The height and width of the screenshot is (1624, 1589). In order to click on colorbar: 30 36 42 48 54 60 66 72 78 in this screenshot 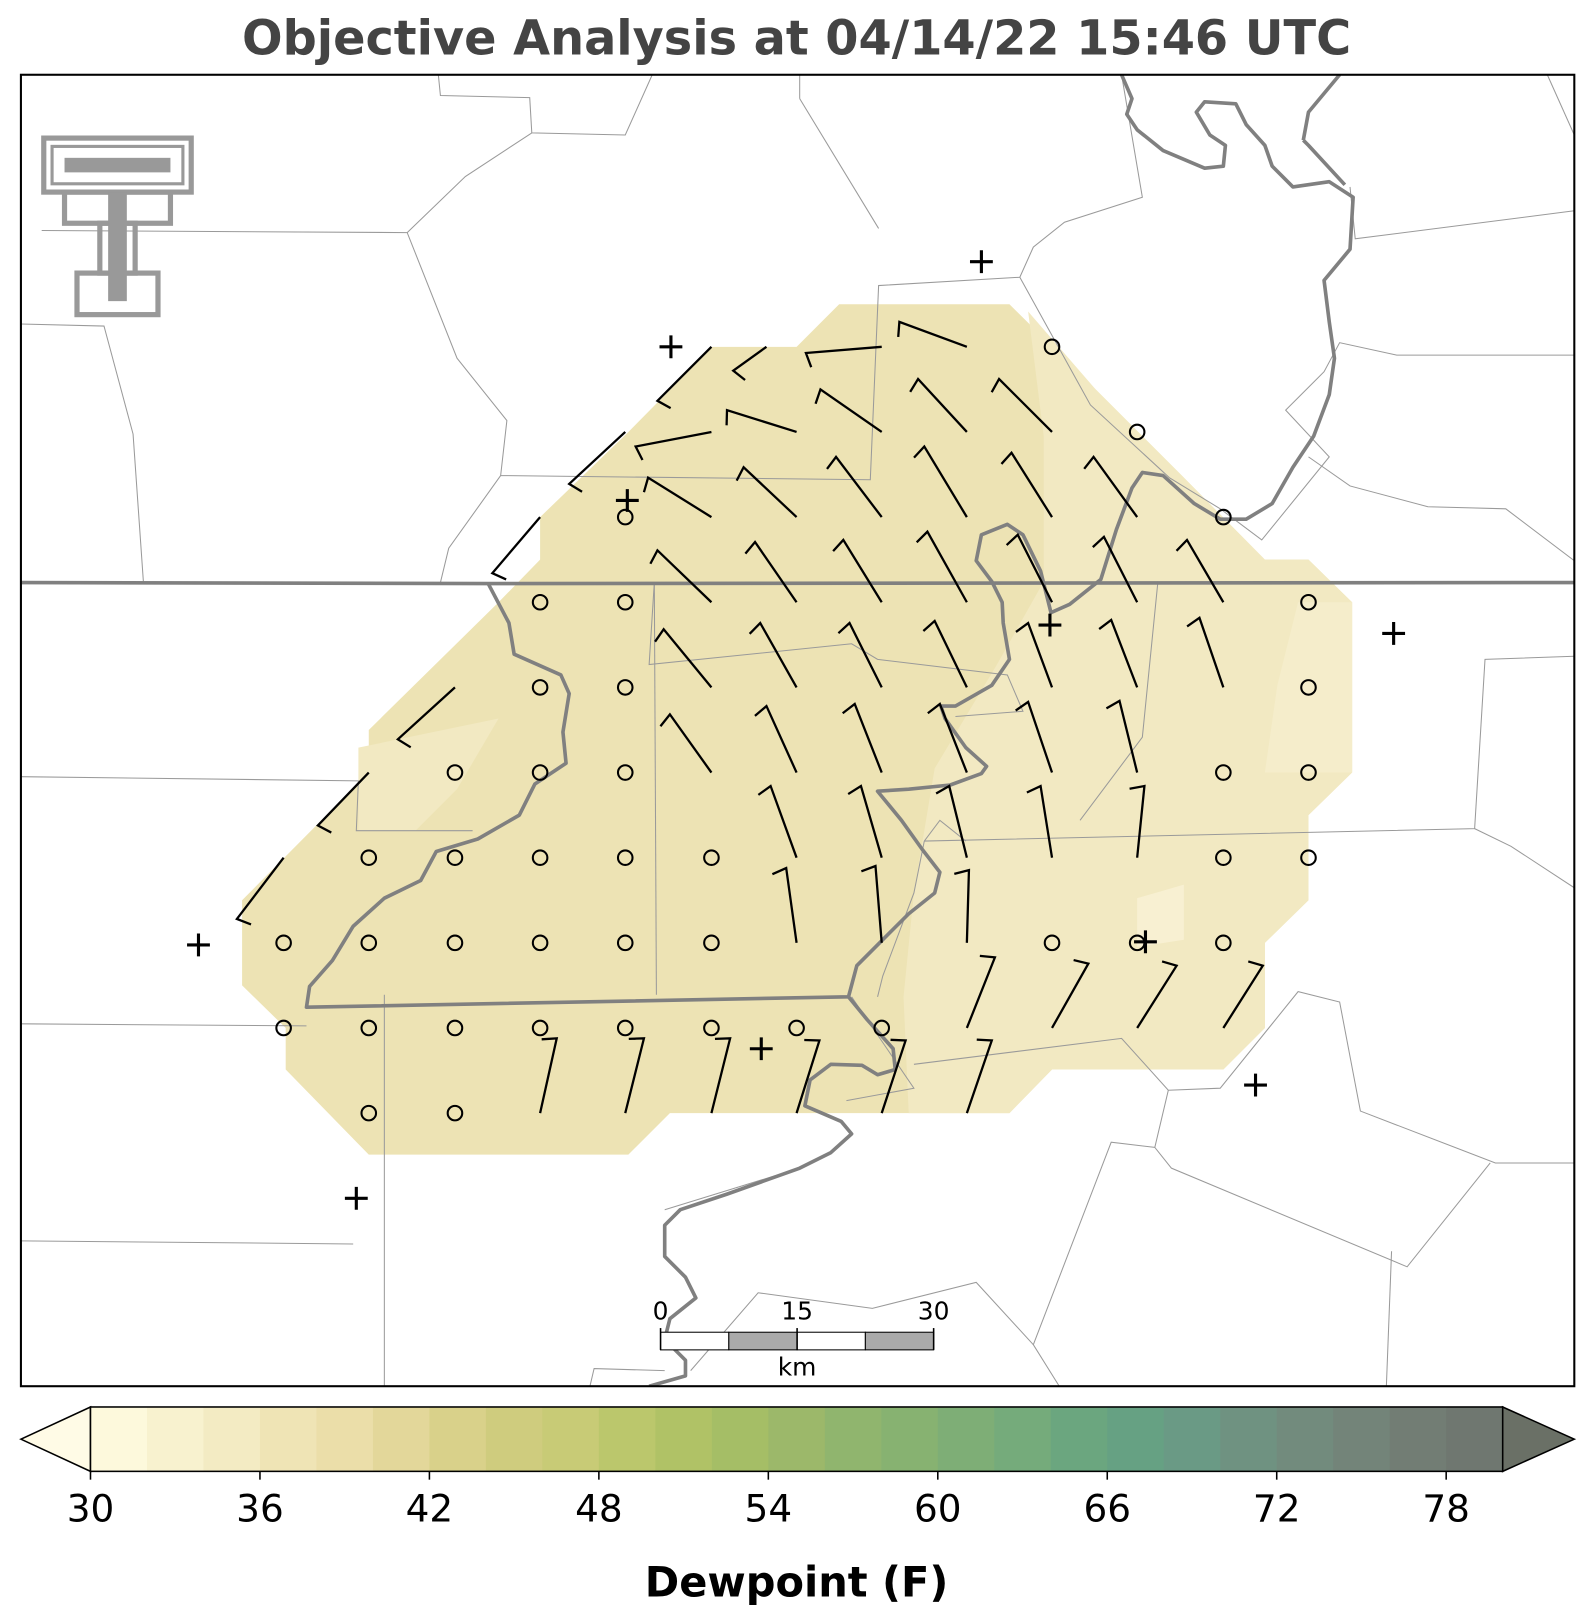, I will do `click(798, 1467)`.